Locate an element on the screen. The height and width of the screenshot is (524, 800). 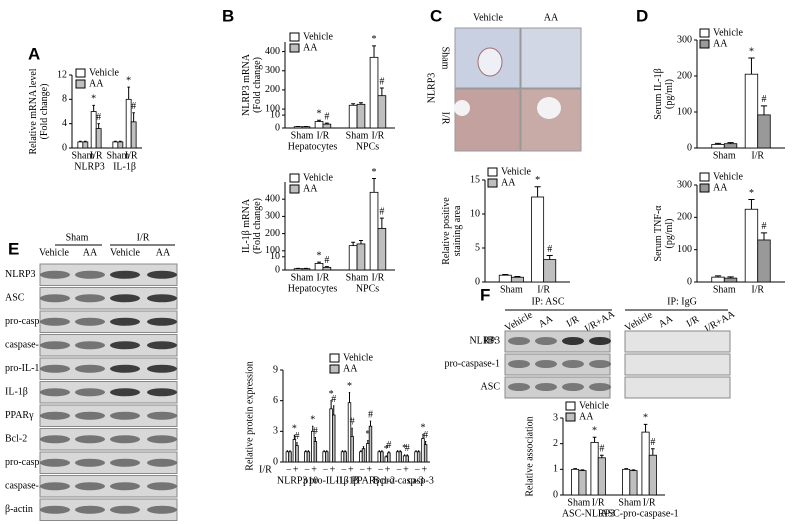
y-tick-label: 200 is located at coordinates (684, 217).